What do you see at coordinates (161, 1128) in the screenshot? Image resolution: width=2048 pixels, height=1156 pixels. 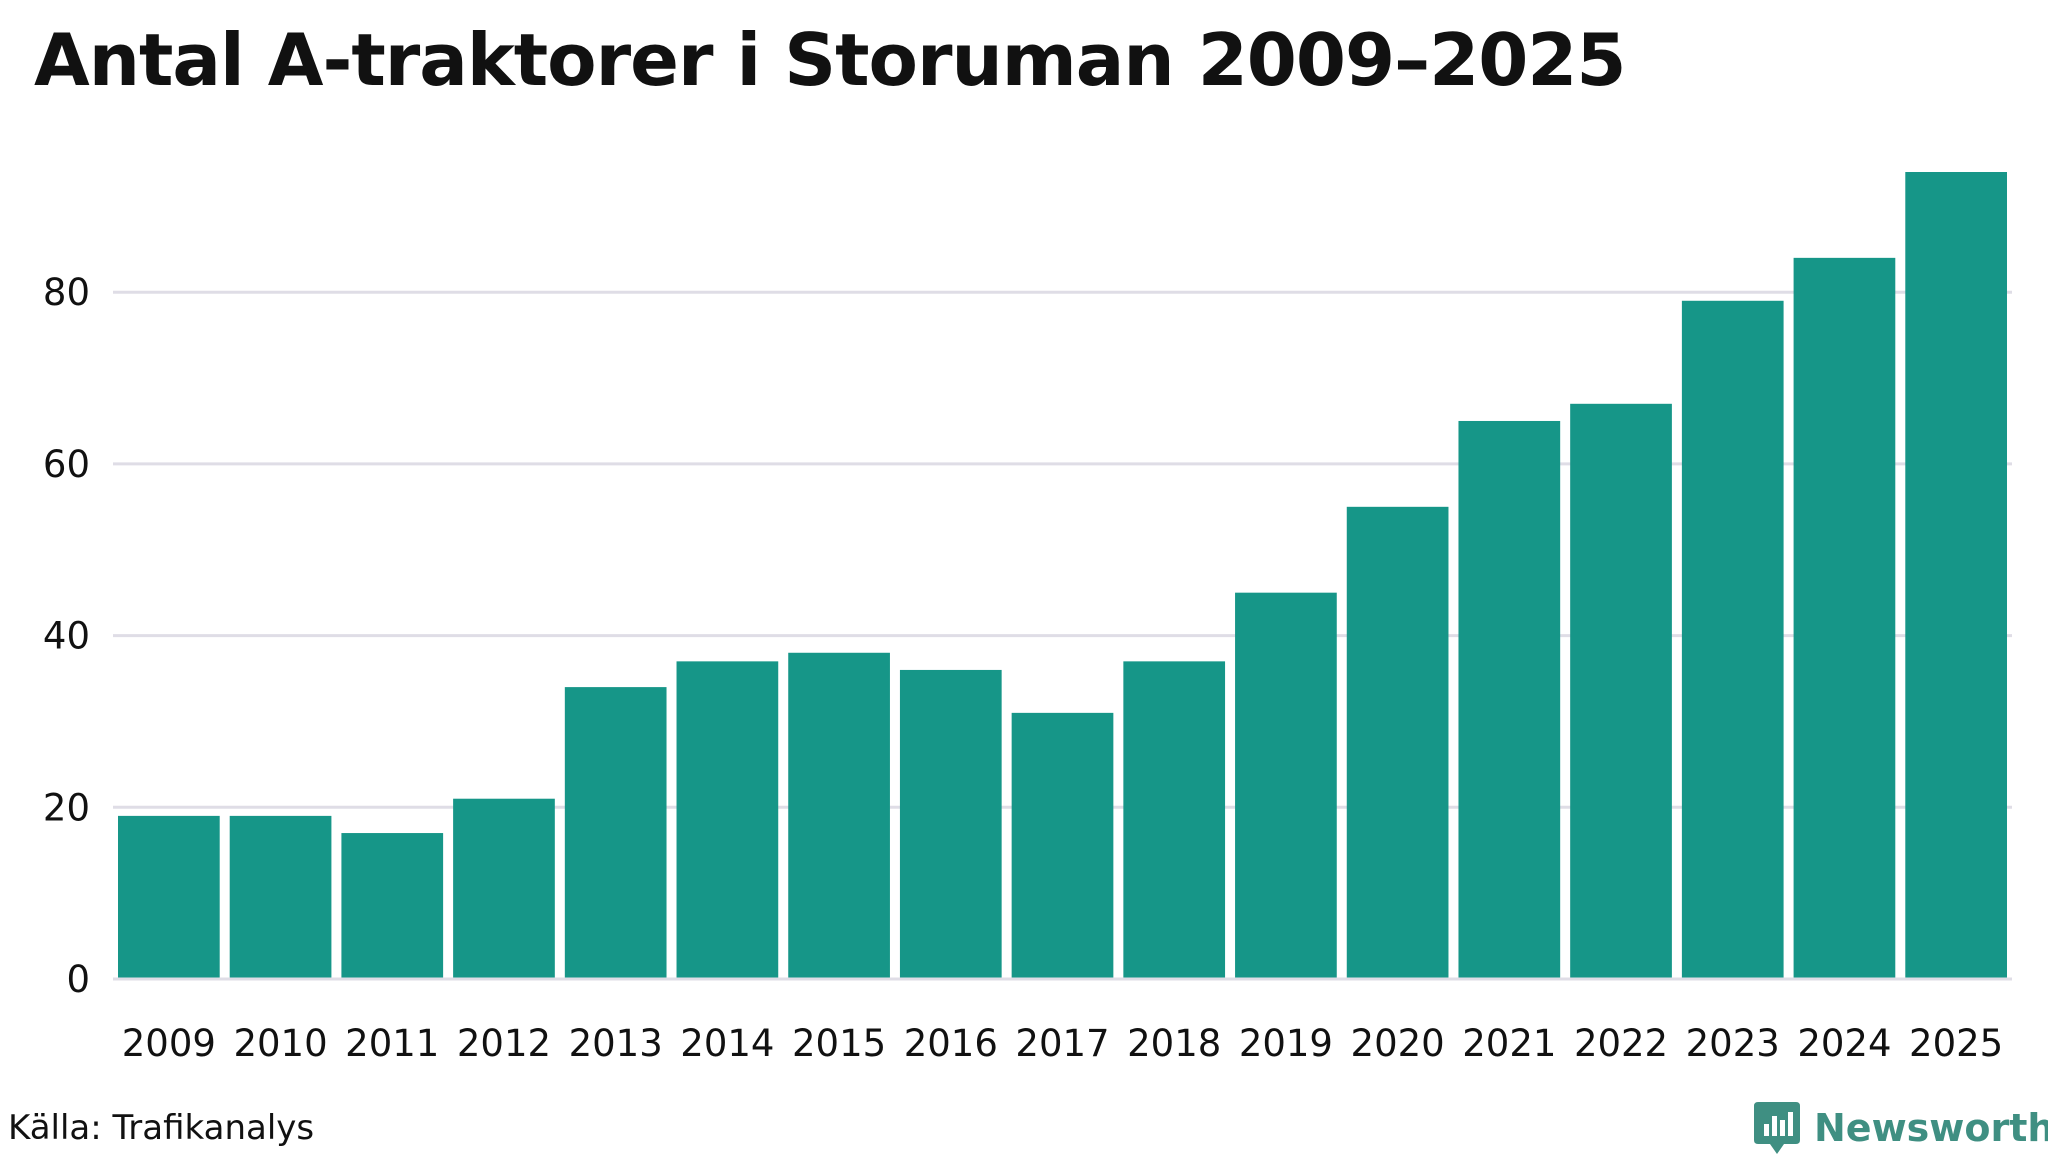 I see `source-note: Källa: Trafikanalys` at bounding box center [161, 1128].